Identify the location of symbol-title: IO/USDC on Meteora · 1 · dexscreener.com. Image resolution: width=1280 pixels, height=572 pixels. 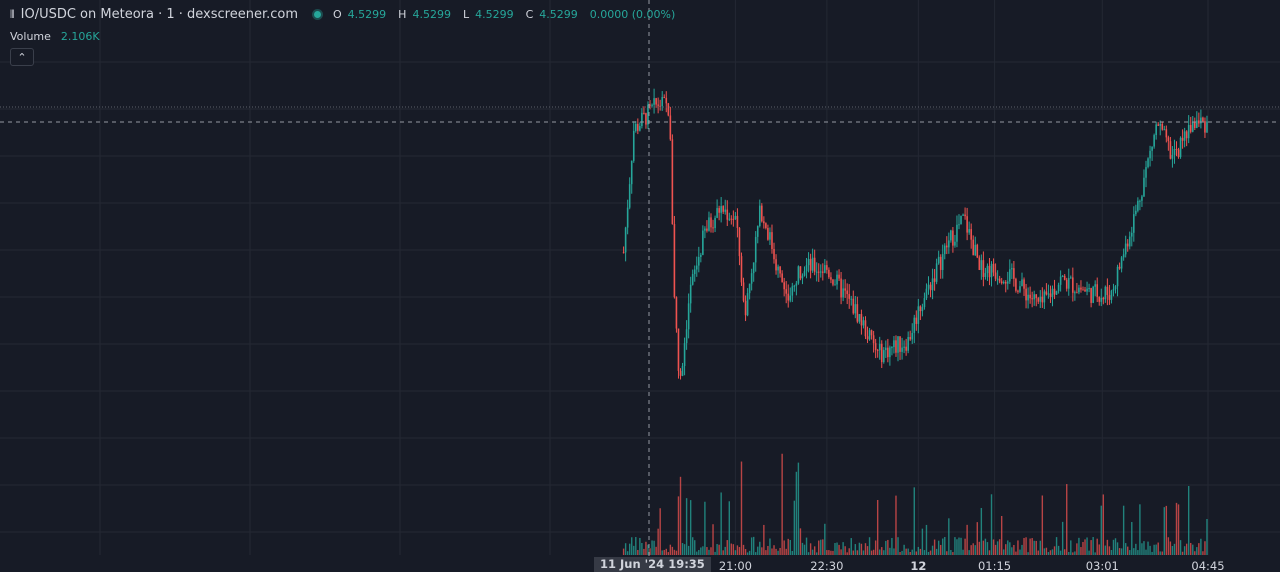
(159, 14).